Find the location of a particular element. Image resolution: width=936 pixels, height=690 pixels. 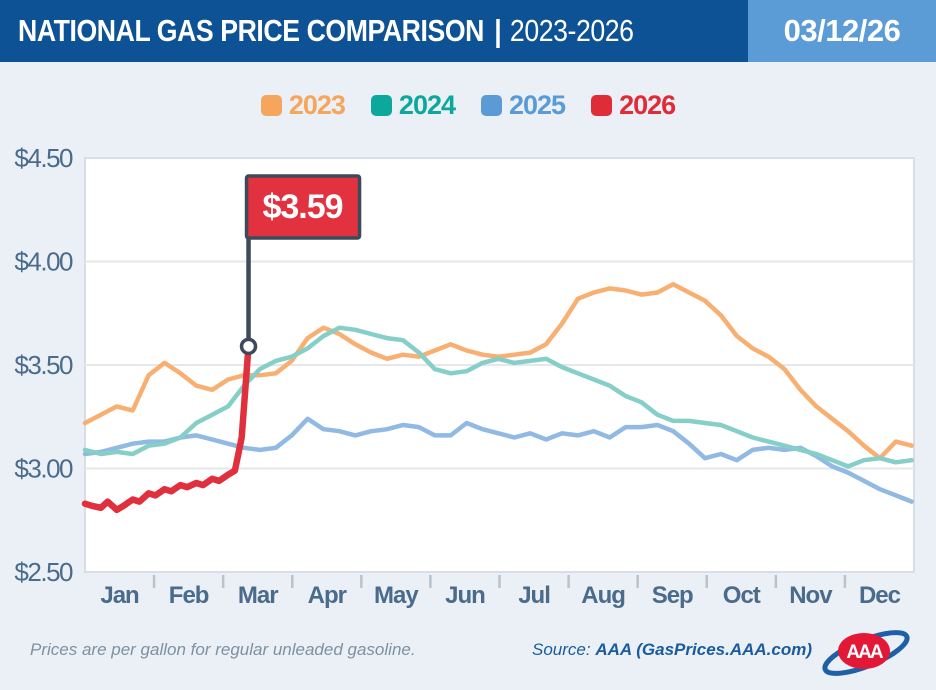

series-line-2025 is located at coordinates (498, 460).